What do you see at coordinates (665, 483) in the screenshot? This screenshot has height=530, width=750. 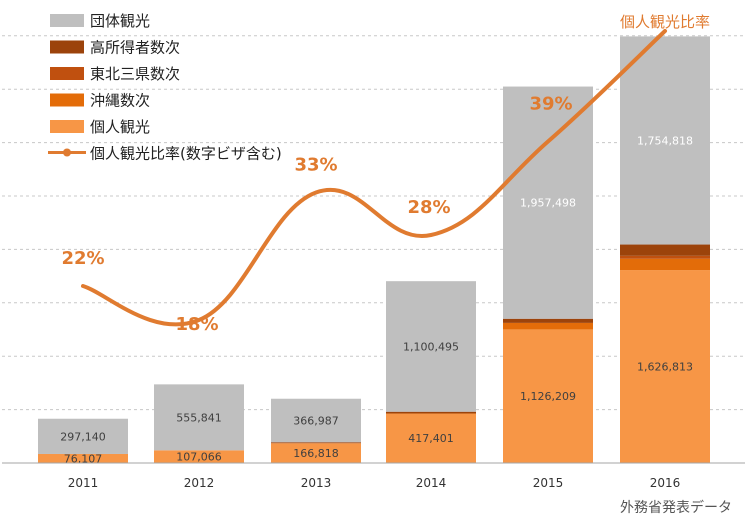 I see `x-tick-label: 2016` at bounding box center [665, 483].